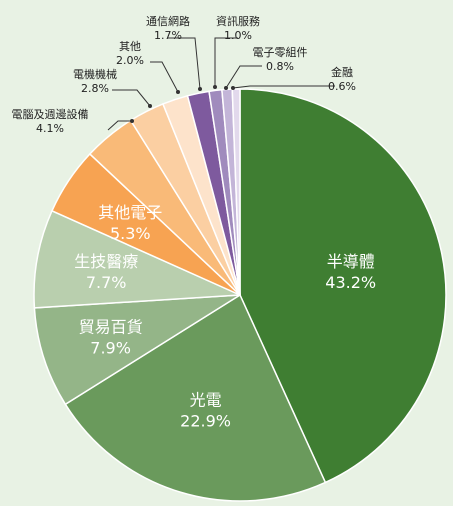 The width and height of the screenshot is (453, 506). What do you see at coordinates (342, 72) in the screenshot?
I see `slice-label: 金融` at bounding box center [342, 72].